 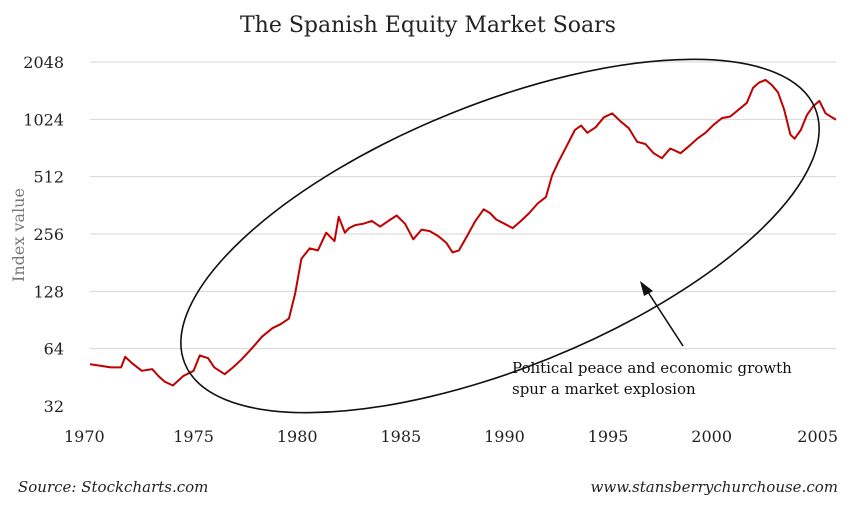 What do you see at coordinates (504, 436) in the screenshot?
I see `x-tick-label-1990: 1990` at bounding box center [504, 436].